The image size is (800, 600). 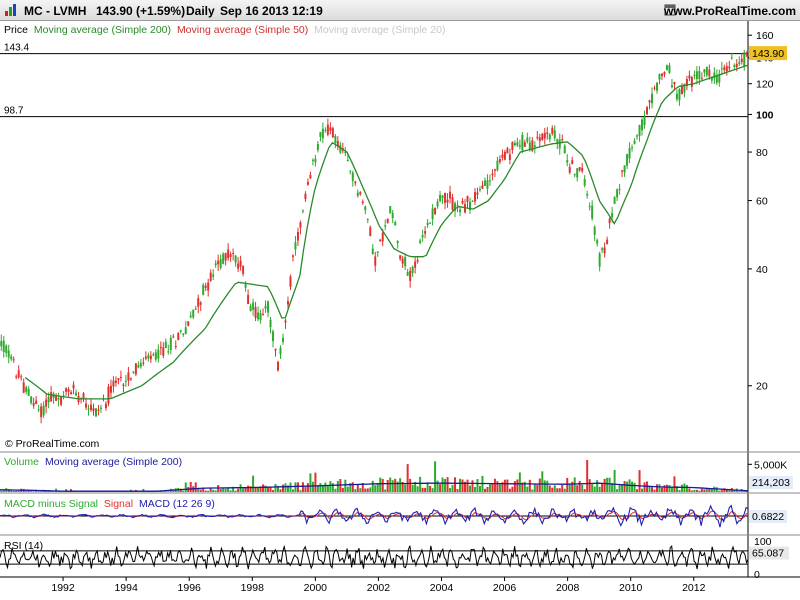 What do you see at coordinates (10, 10) in the screenshot?
I see `prorealtime-logo-icon` at bounding box center [10, 10].